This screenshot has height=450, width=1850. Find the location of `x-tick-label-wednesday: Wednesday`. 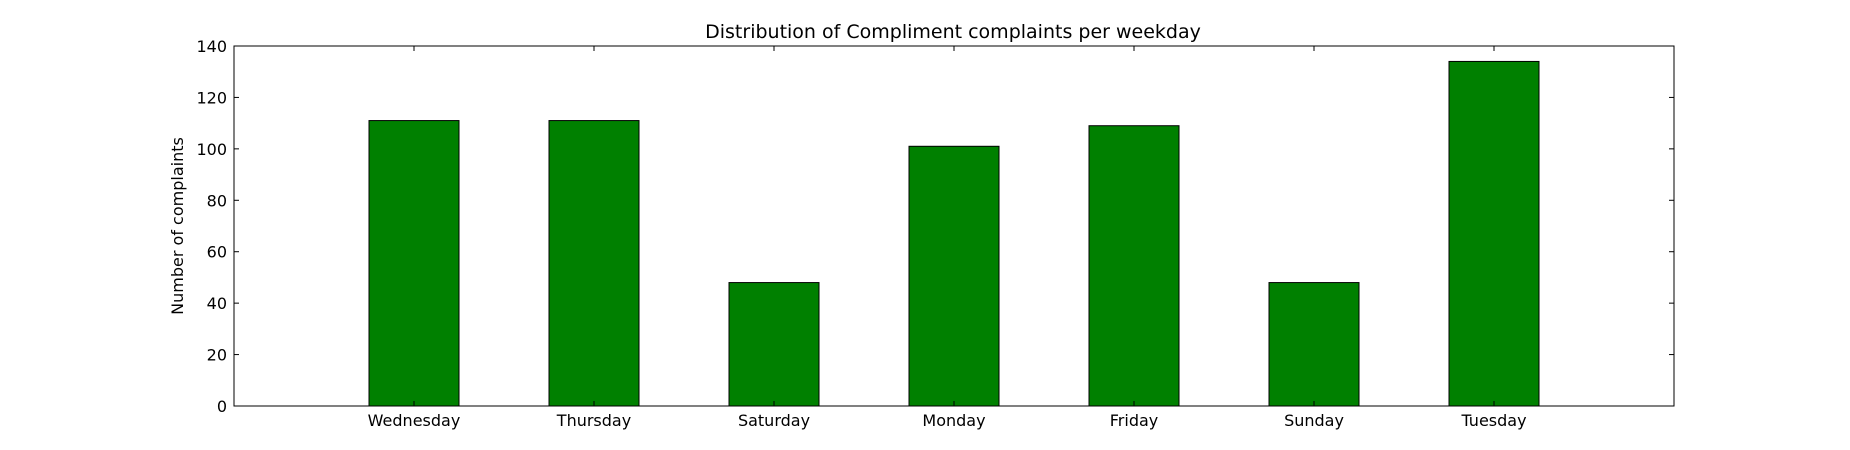

x-tick-label-wednesday: Wednesday is located at coordinates (414, 420).